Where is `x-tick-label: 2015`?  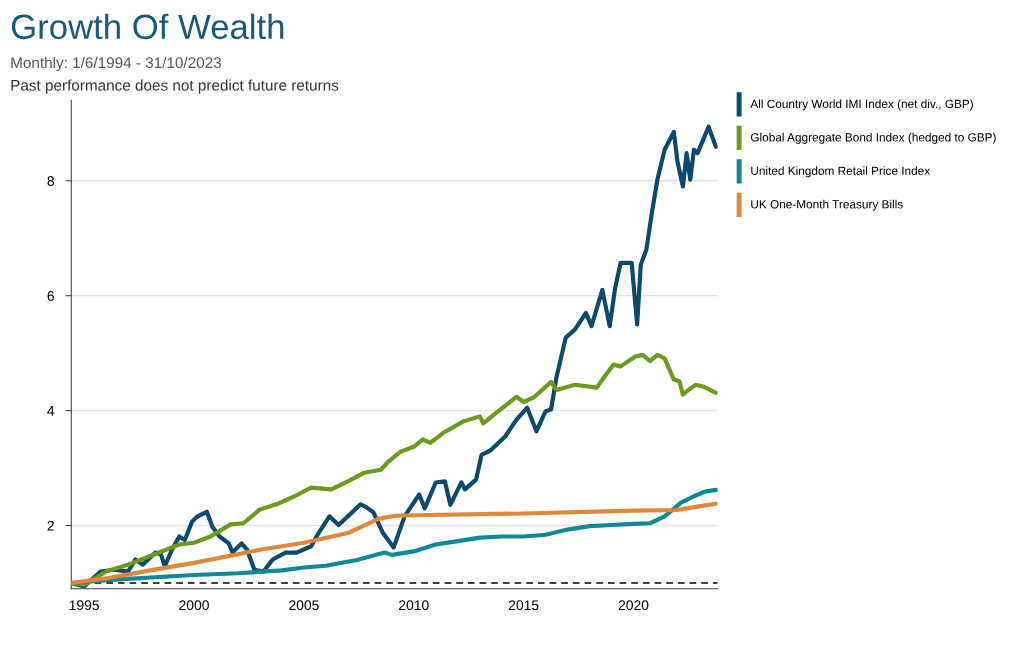 x-tick-label: 2015 is located at coordinates (523, 605).